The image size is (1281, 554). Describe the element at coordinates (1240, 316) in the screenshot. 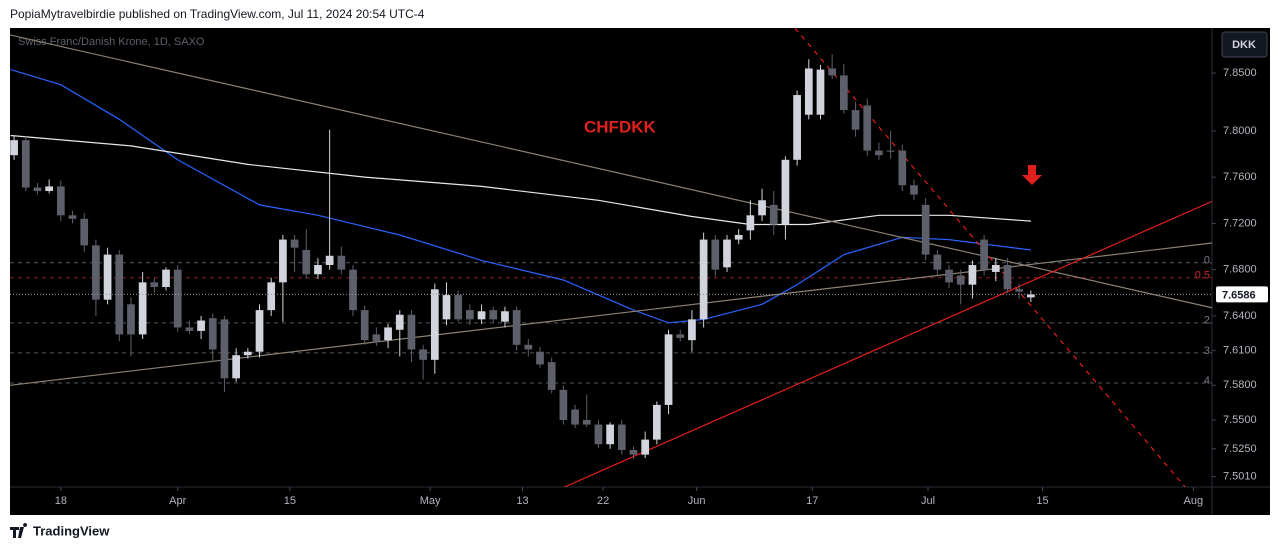

I see `y-tick-label: 7.6400` at that location.